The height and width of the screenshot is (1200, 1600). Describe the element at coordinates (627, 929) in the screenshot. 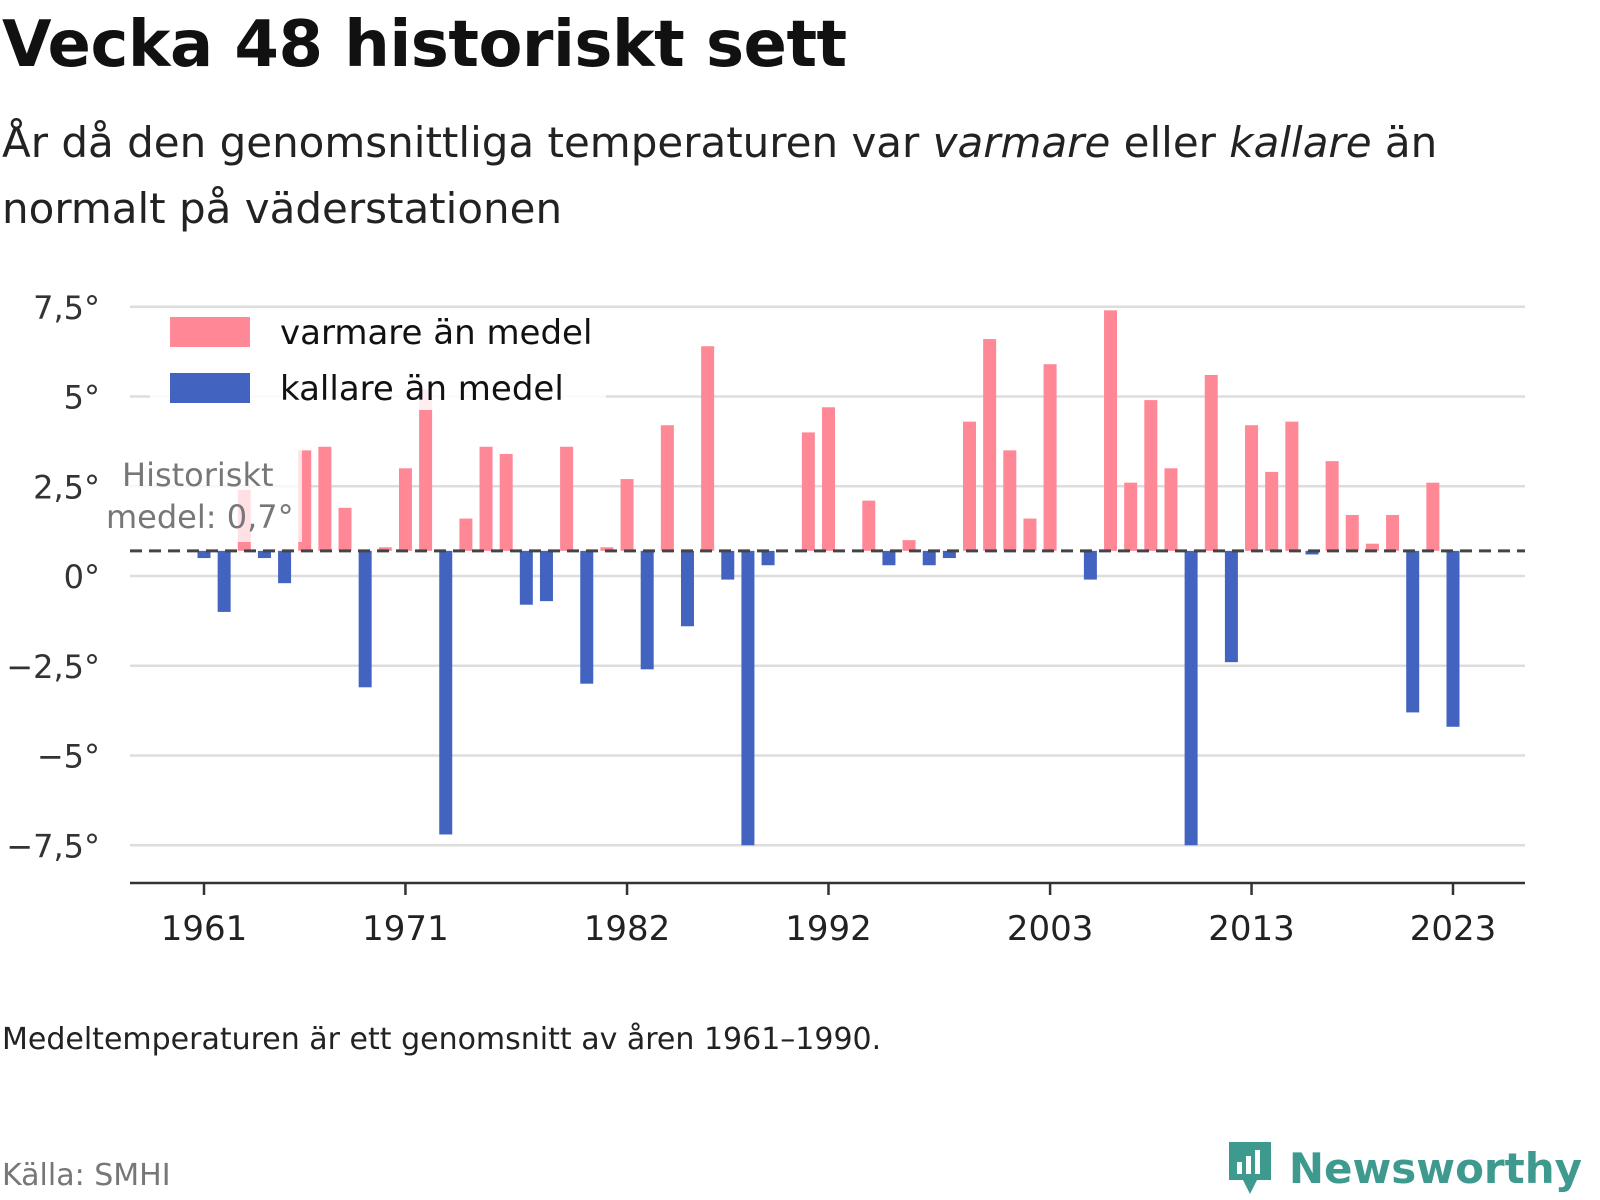

I see `x-tick-label: 1982` at that location.